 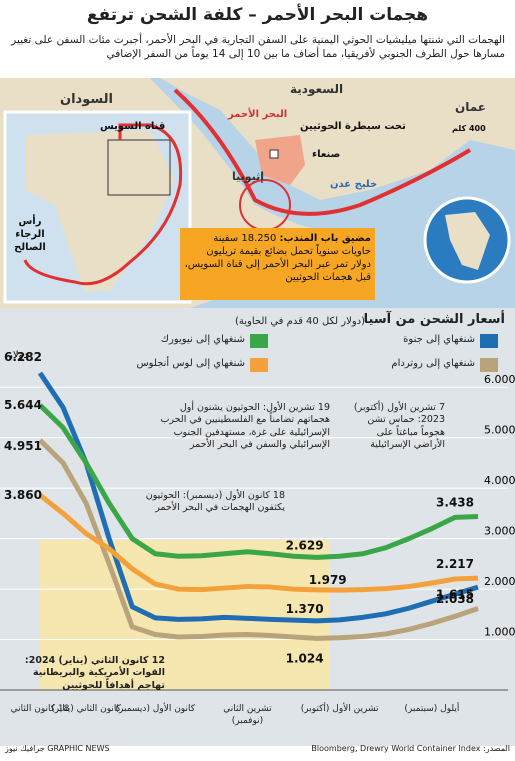 I want to click on series-line, so click(x=258, y=543).